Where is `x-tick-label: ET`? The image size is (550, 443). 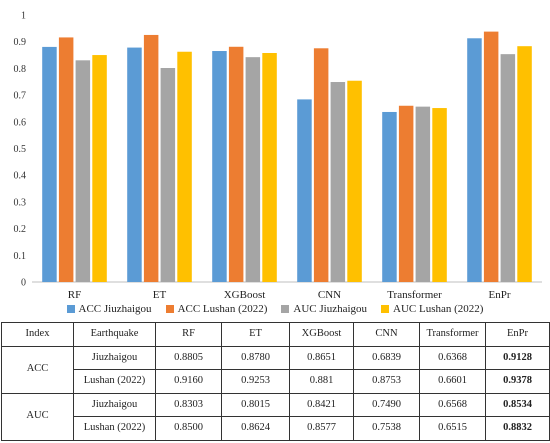 x-tick-label: ET is located at coordinates (160, 295).